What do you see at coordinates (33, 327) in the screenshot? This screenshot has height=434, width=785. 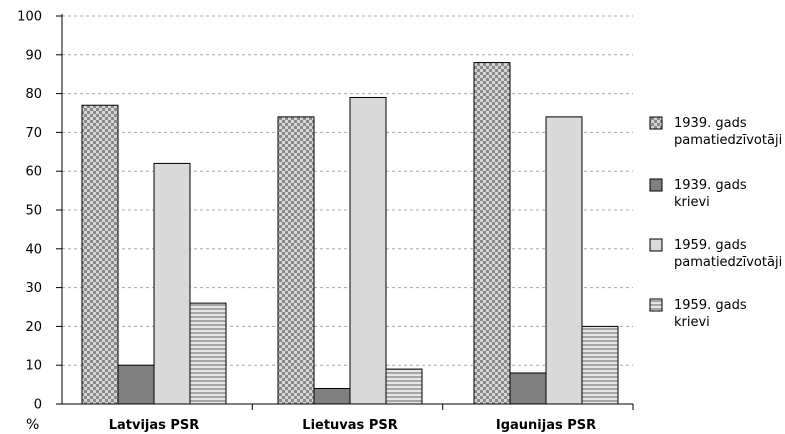 I see `y-tick-label: 20` at bounding box center [33, 327].